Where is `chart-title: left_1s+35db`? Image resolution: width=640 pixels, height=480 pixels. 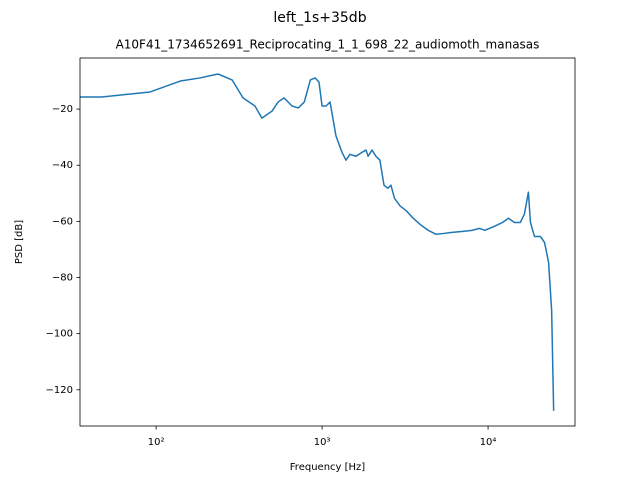
chart-title: left_1s+35db is located at coordinates (319, 18).